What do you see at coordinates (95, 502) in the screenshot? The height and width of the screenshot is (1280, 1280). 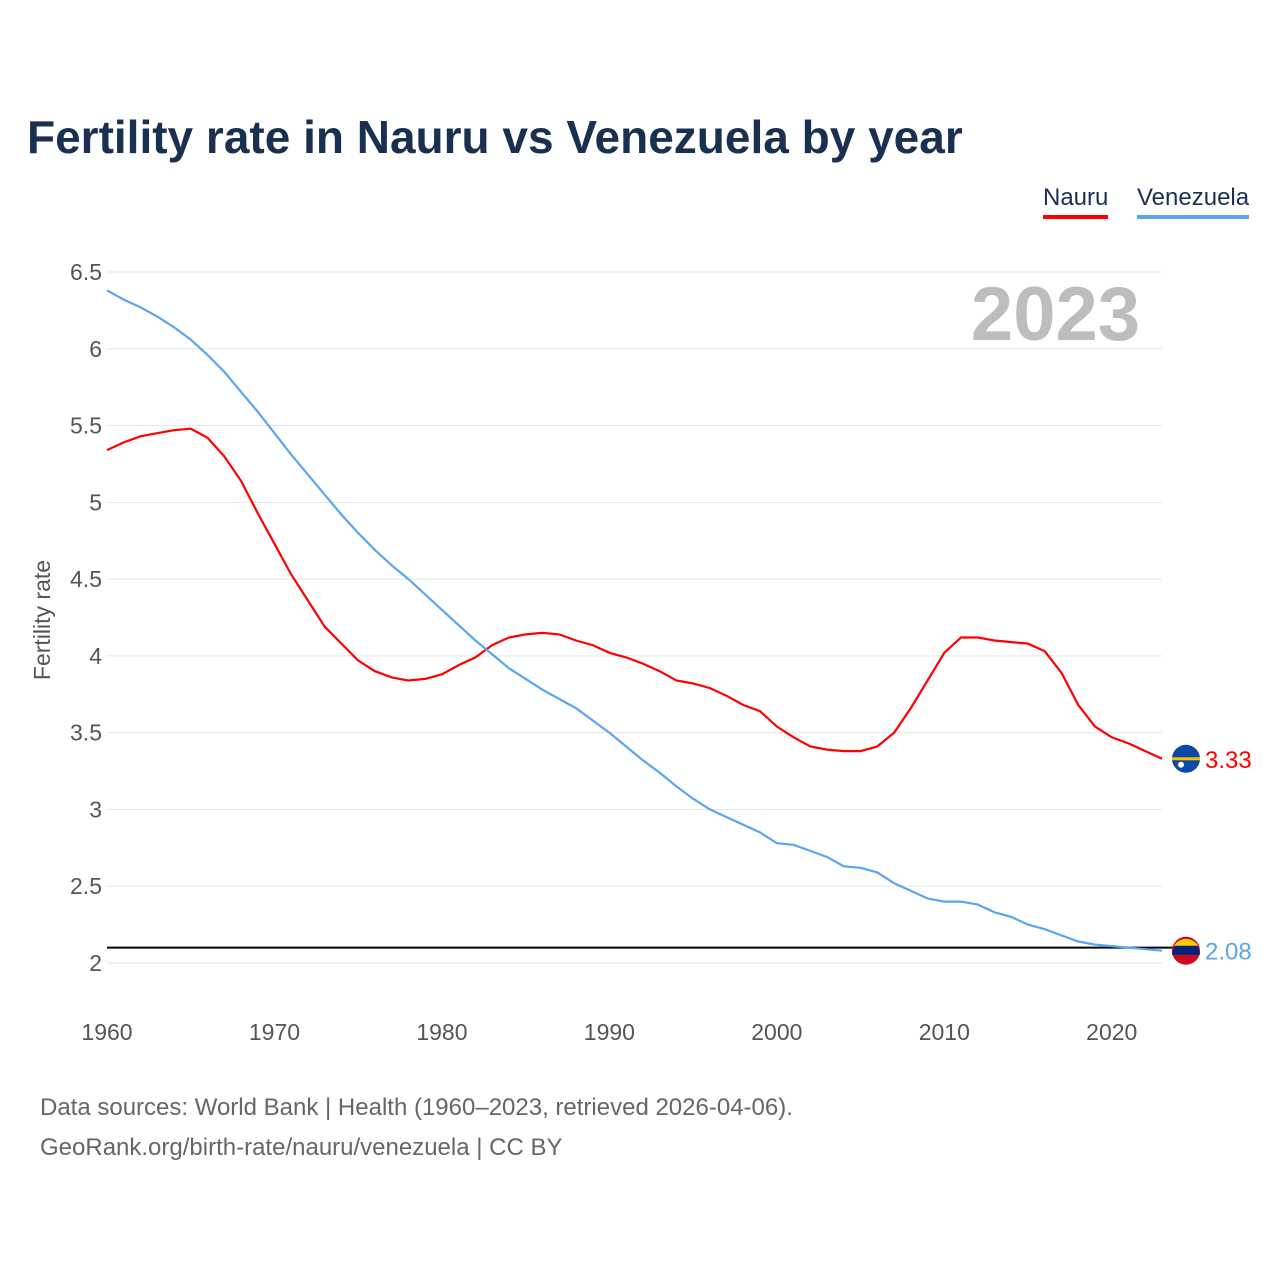 I see `y-tick-label: 5` at bounding box center [95, 502].